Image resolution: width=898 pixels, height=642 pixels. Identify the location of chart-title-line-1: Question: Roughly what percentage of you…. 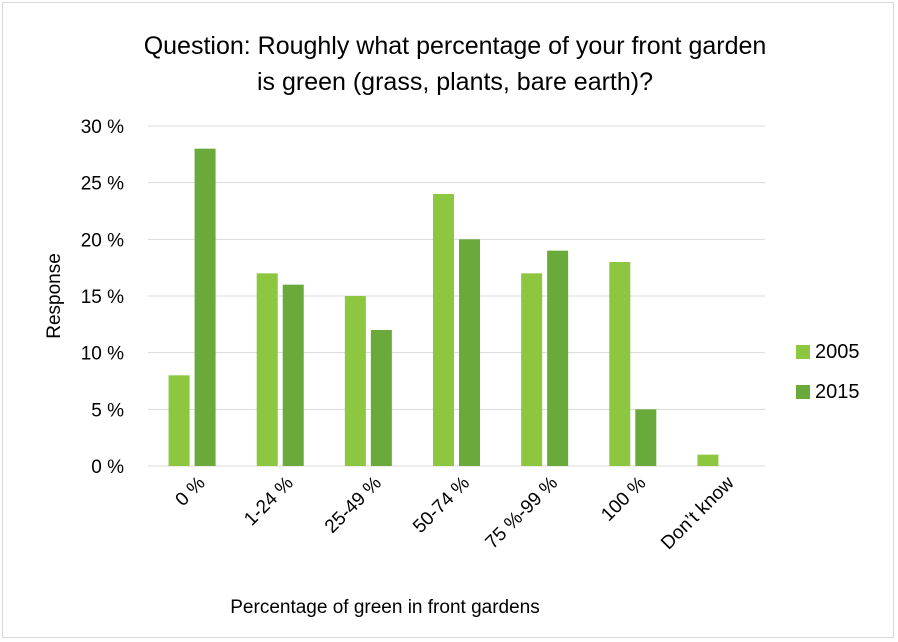
(455, 46).